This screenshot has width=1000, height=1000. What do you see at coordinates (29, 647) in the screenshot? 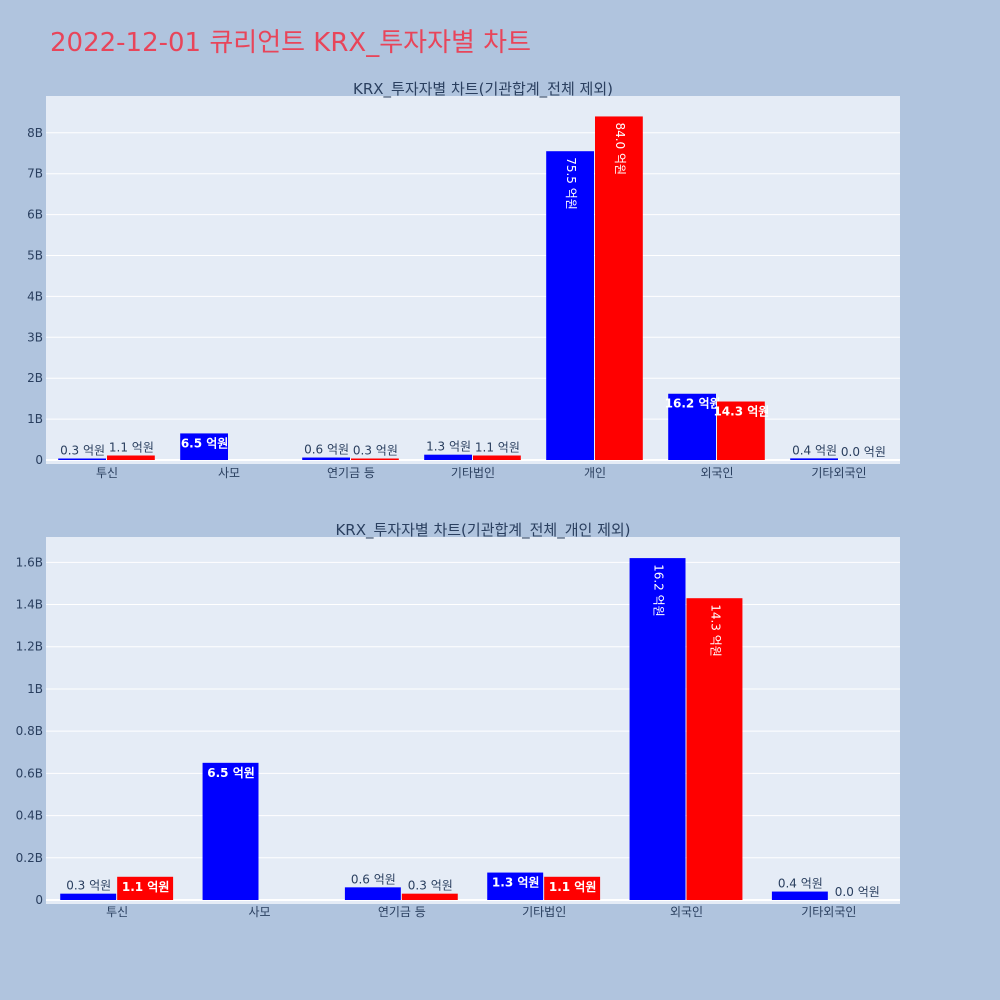
I see `chart2-ytick-label: 1.2B` at bounding box center [29, 647].